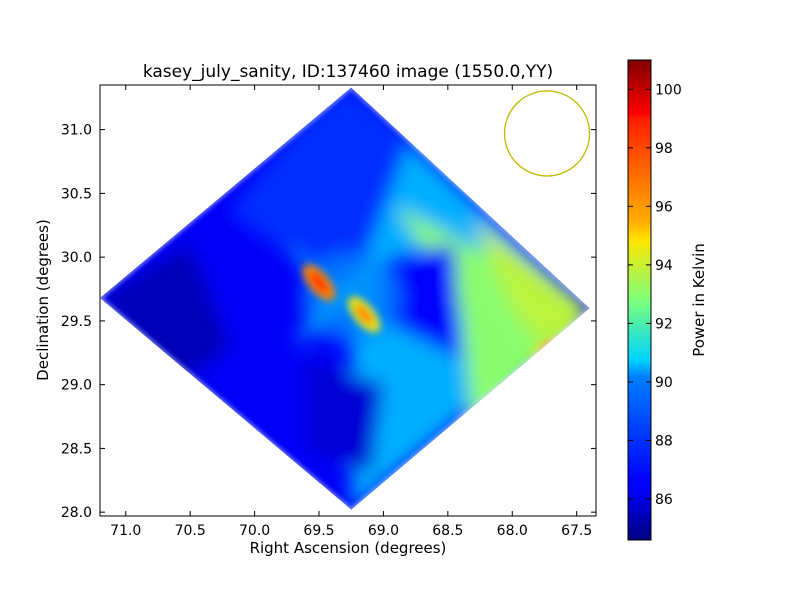 This screenshot has width=800, height=600. I want to click on colorbar-tick-label: 94, so click(664, 266).